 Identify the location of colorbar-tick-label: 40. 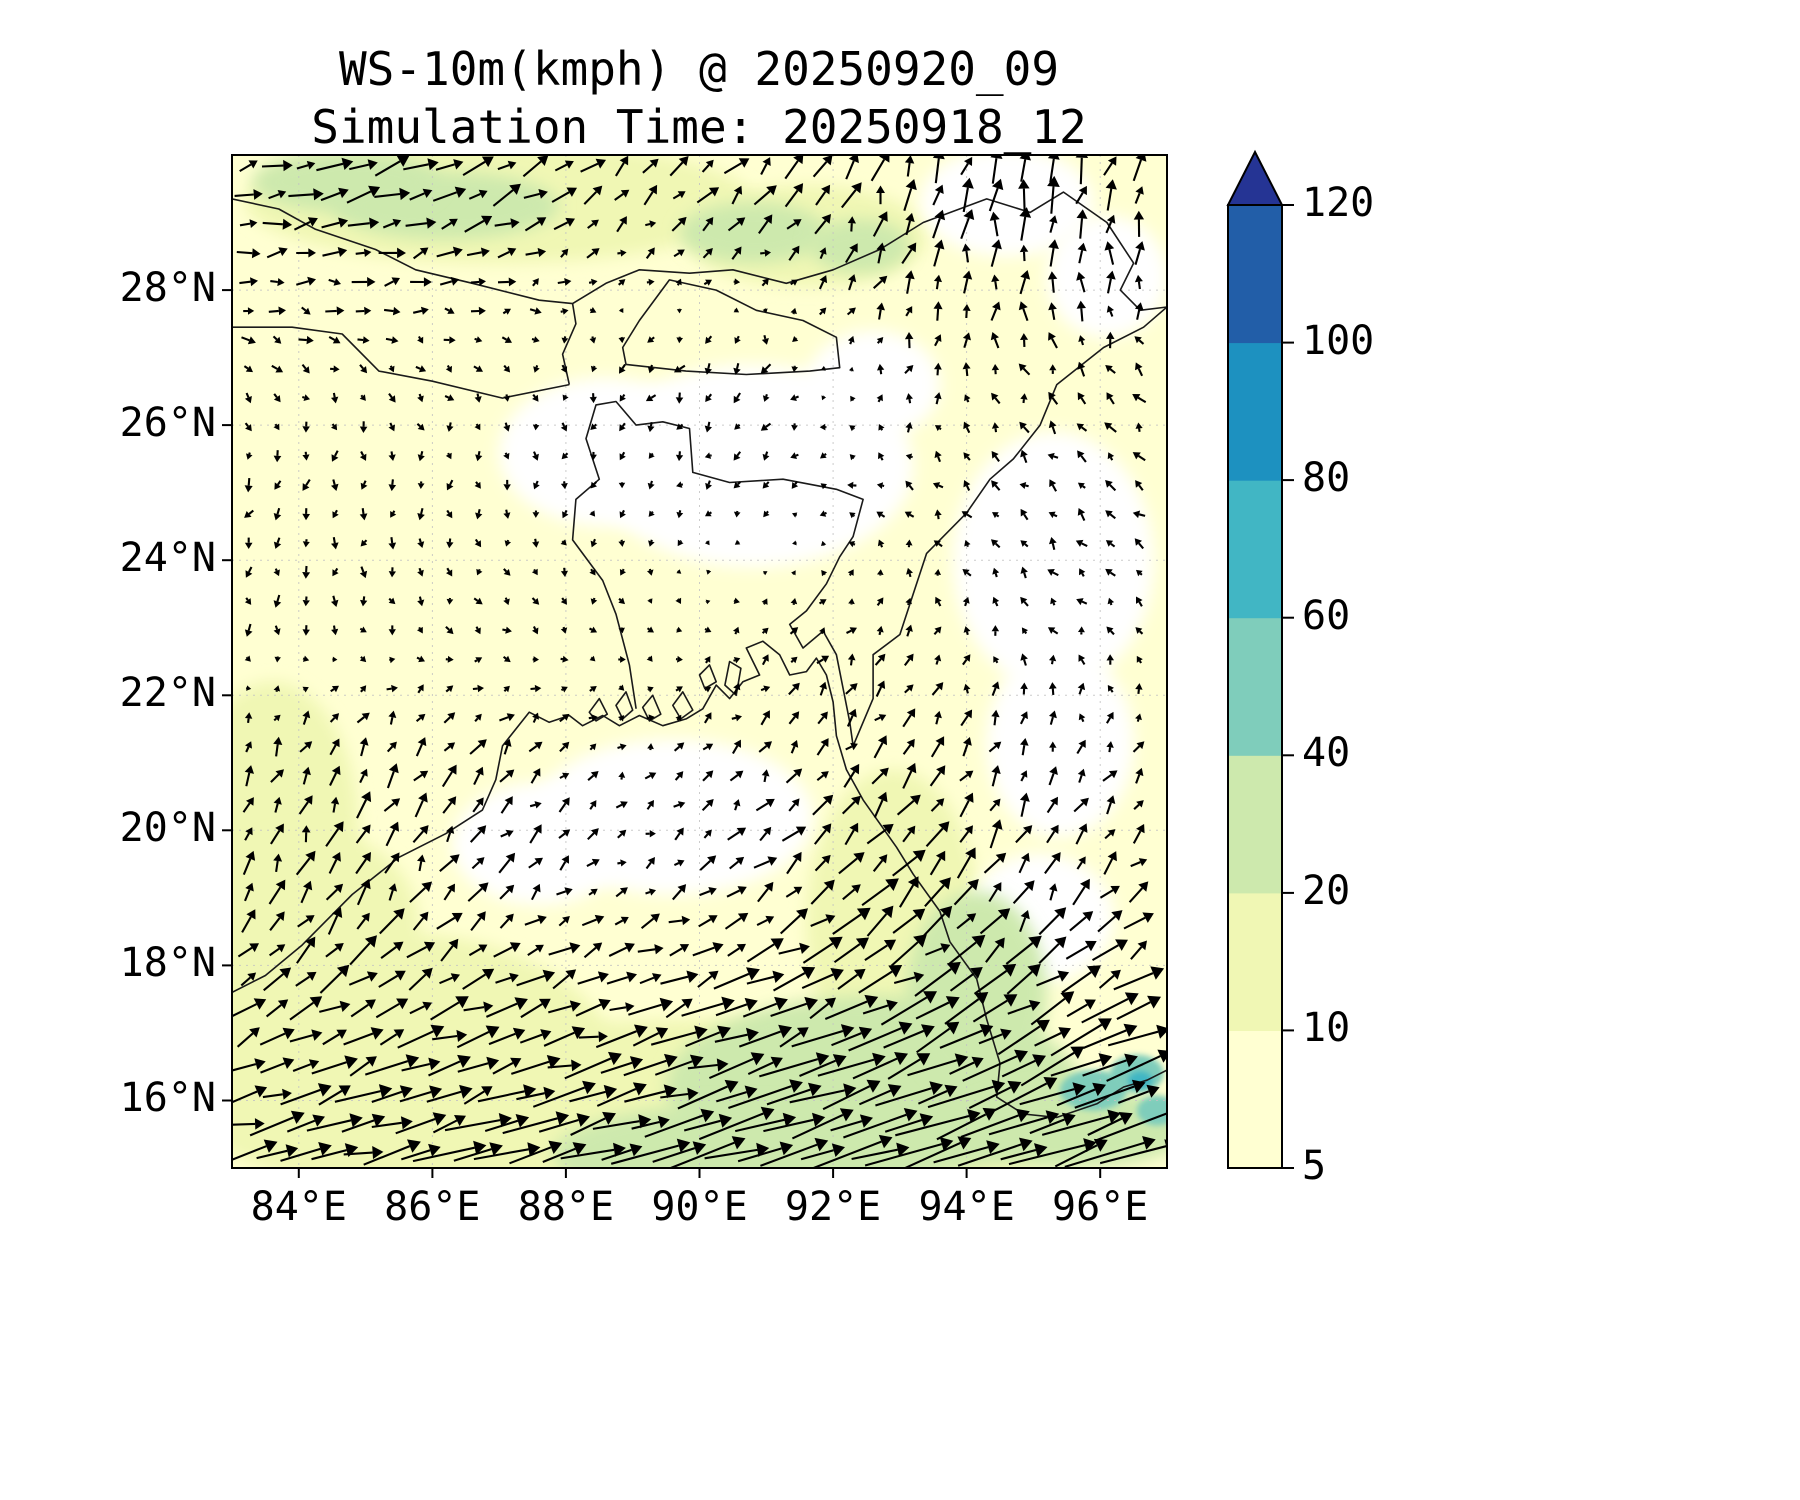
(1326, 753).